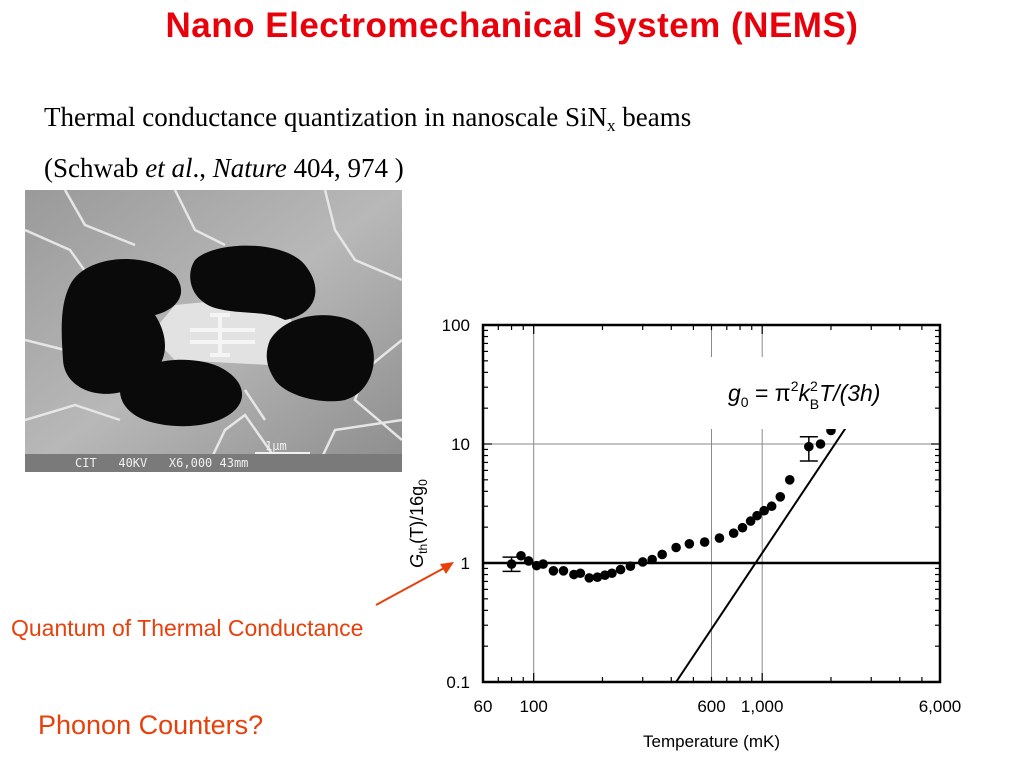 The image size is (1024, 768). I want to click on chart-data-points, so click(671, 504).